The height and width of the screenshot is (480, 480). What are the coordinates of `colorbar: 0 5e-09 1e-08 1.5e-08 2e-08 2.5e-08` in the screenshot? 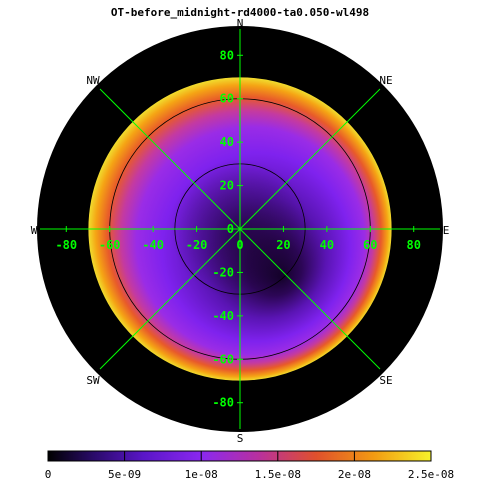 It's located at (249, 465).